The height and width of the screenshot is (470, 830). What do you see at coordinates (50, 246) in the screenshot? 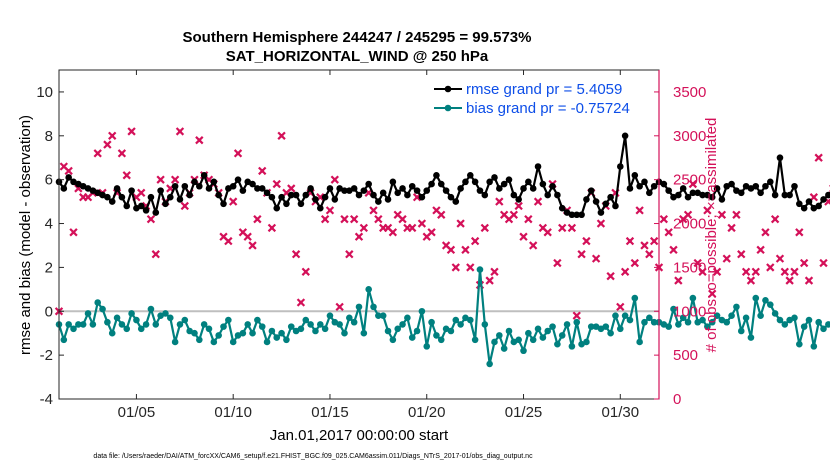
I see `left-y-axis: -4 -2 0 2 4 6 8 10` at bounding box center [50, 246].